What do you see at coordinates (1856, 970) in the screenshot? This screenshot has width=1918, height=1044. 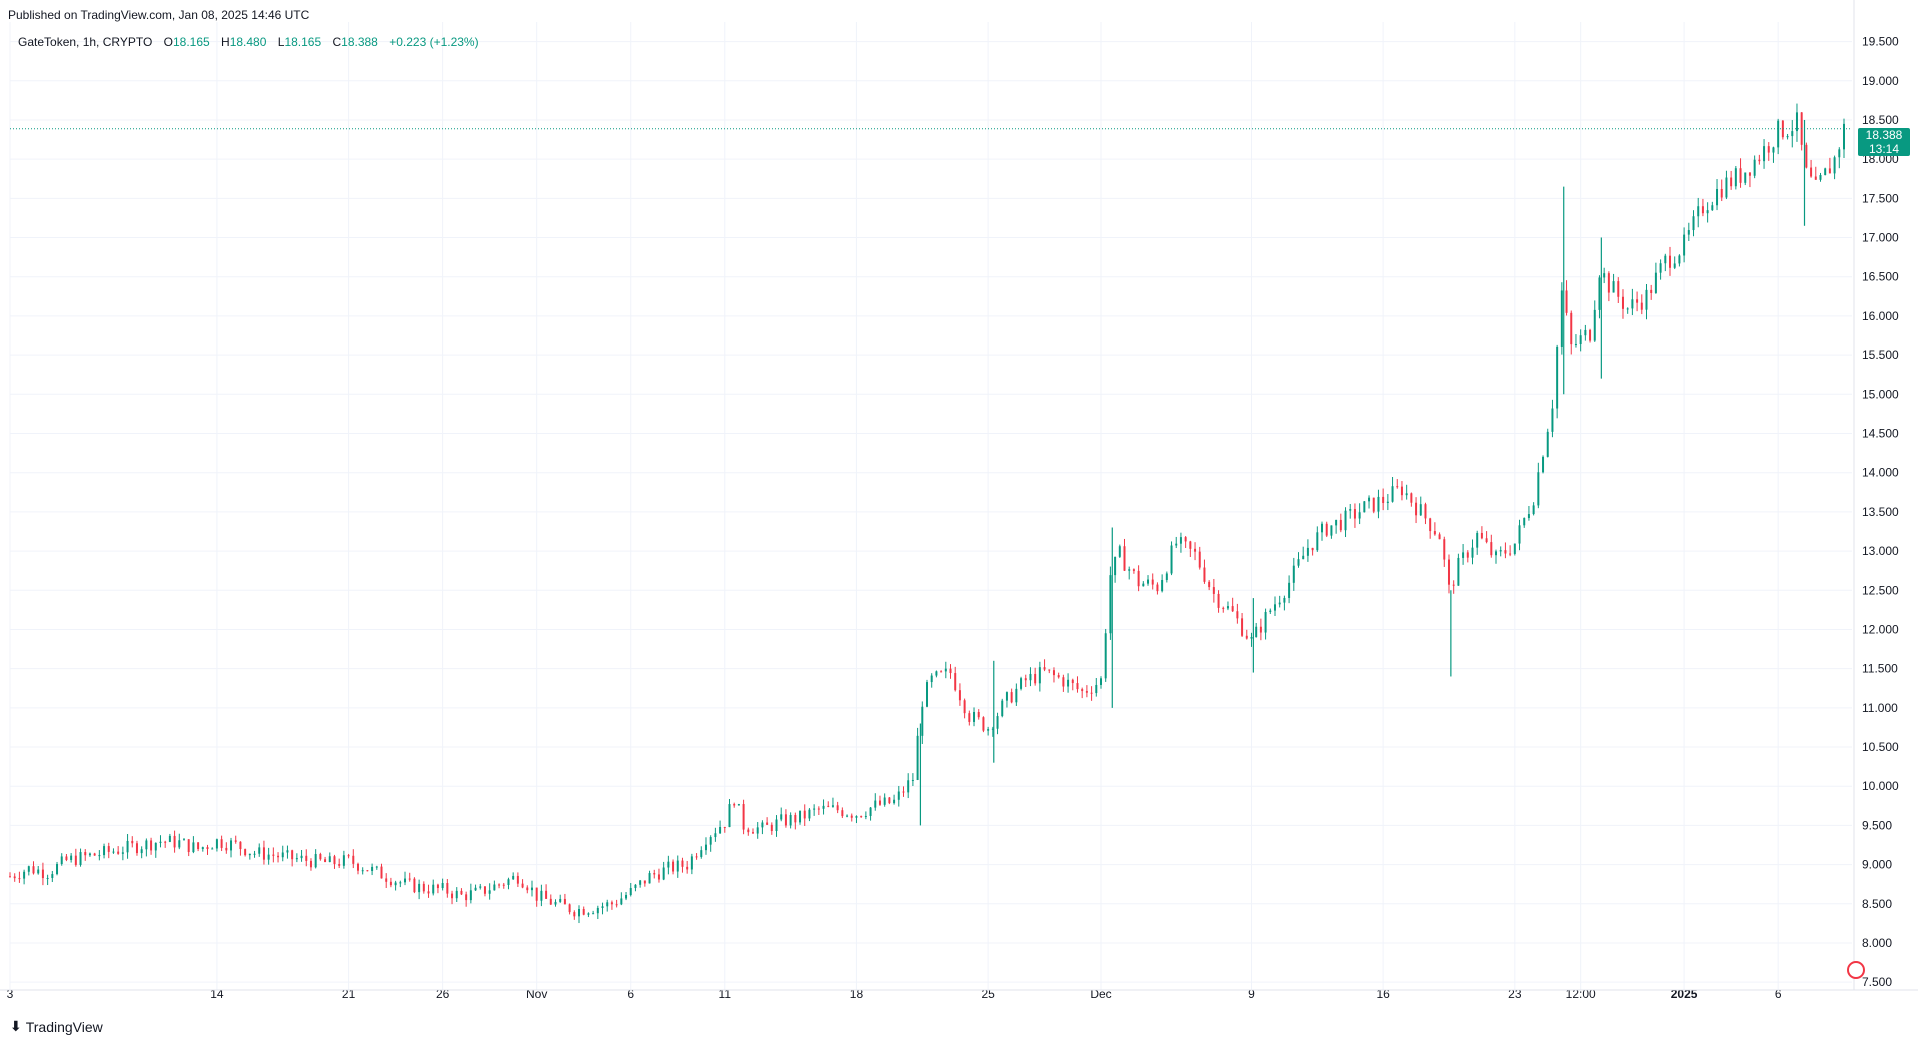 I see `economic-event-icon` at bounding box center [1856, 970].